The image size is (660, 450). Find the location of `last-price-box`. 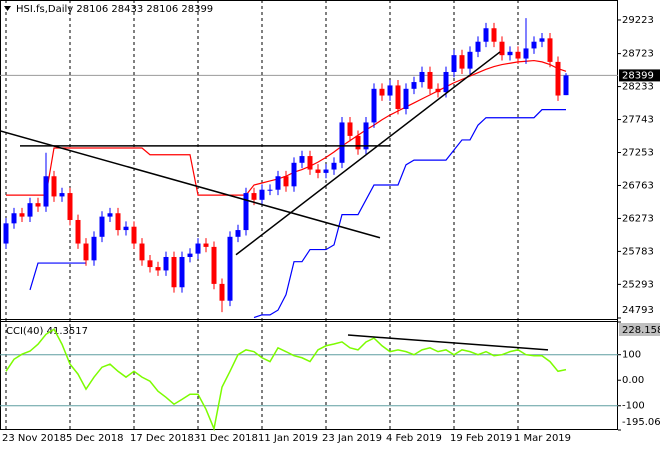

last-price-box is located at coordinates (639, 75).